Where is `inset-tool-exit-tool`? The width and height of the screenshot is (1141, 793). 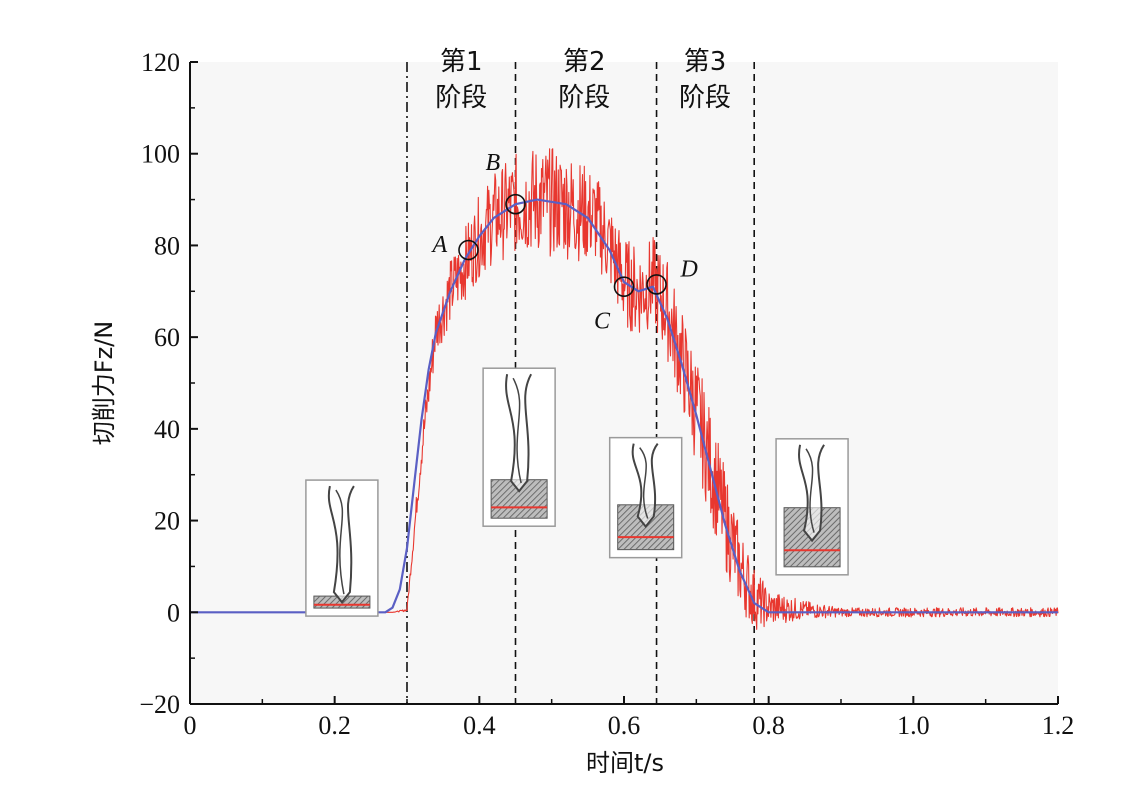
inset-tool-exit-tool is located at coordinates (811, 493).